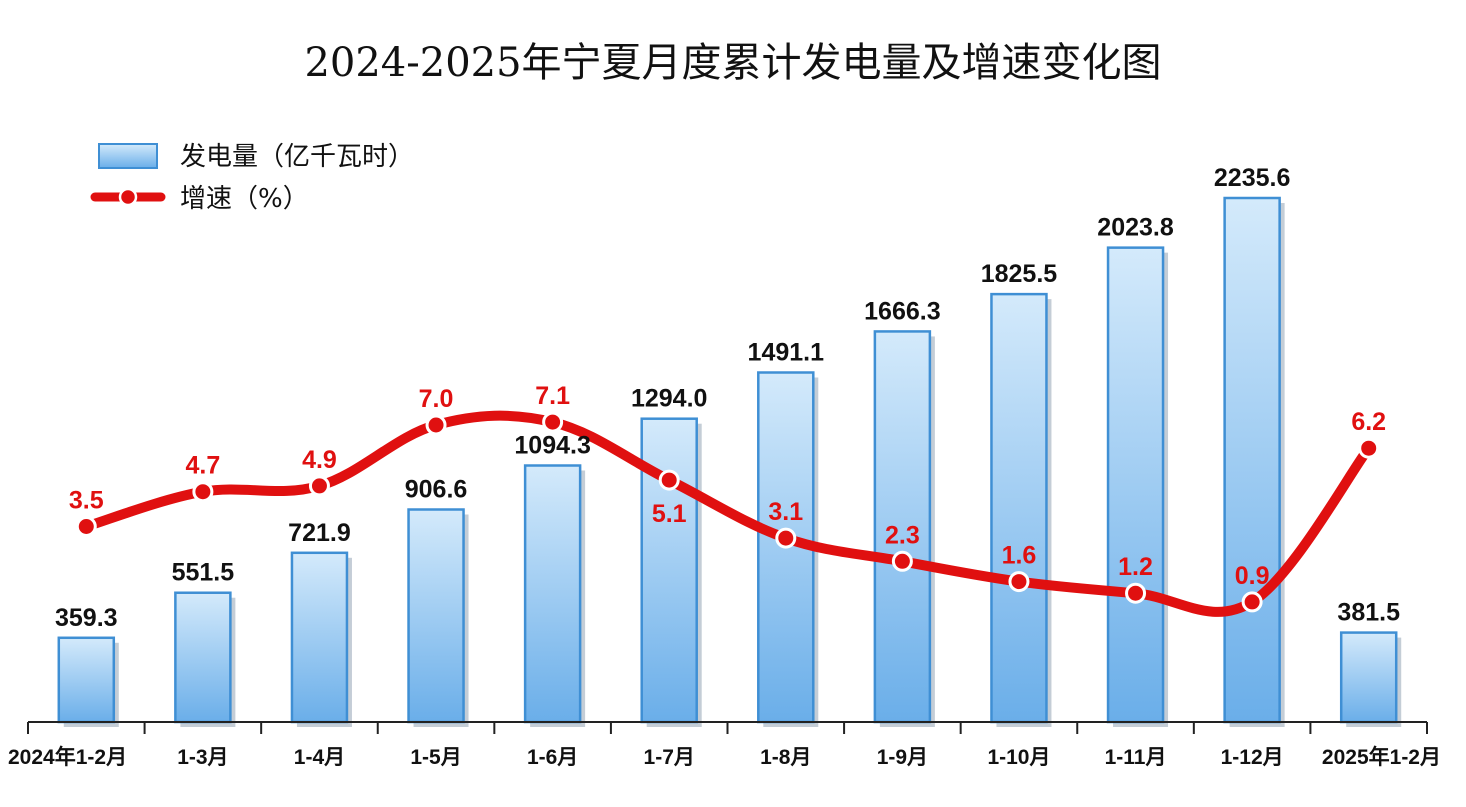 The width and height of the screenshot is (1466, 807). Describe the element at coordinates (436, 490) in the screenshot. I see `bar-value-label: 906.6` at that location.